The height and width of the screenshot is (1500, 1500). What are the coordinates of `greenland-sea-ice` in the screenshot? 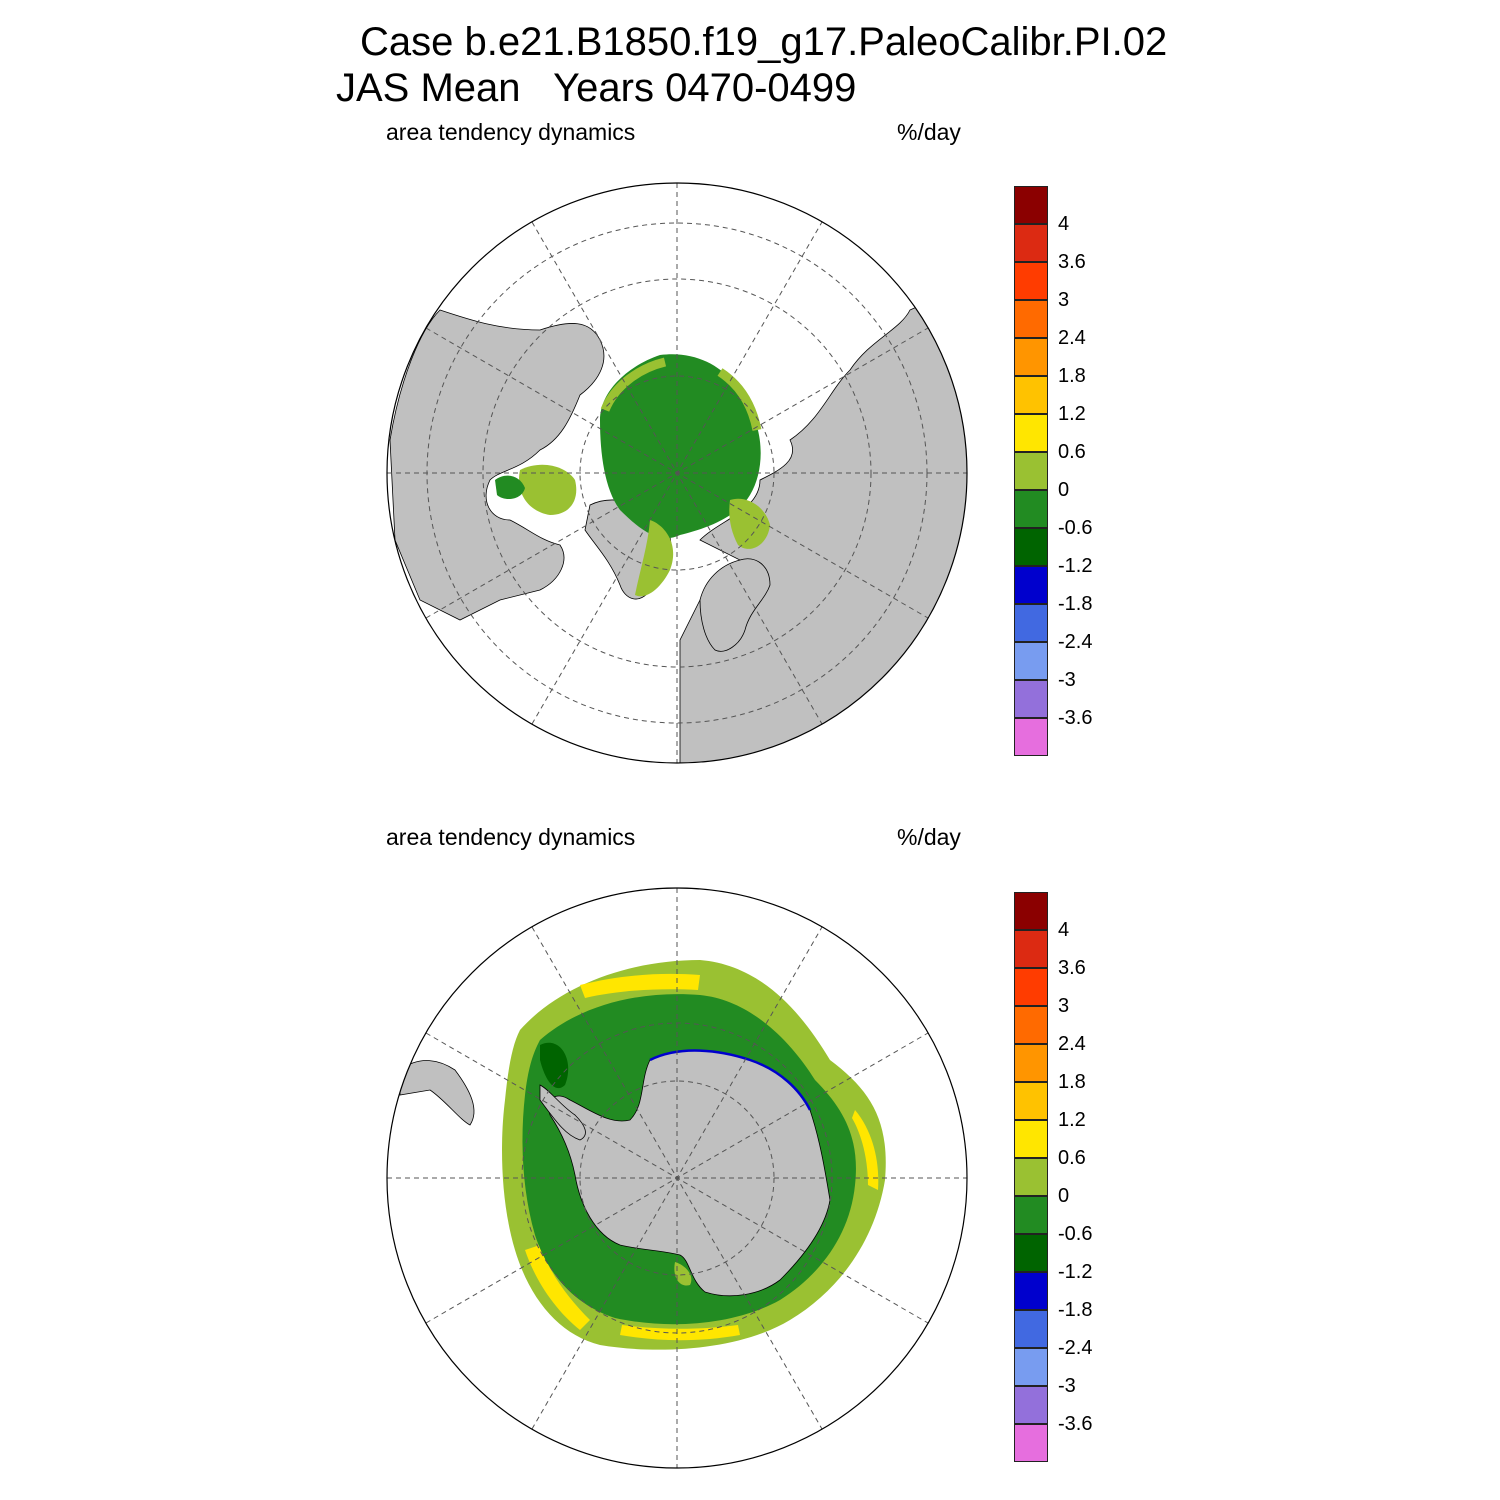 It's located at (654, 558).